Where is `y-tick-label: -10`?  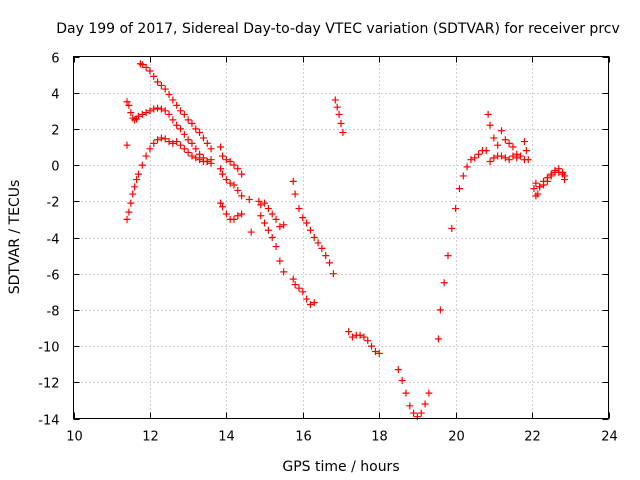
y-tick-label: -10 is located at coordinates (48, 348).